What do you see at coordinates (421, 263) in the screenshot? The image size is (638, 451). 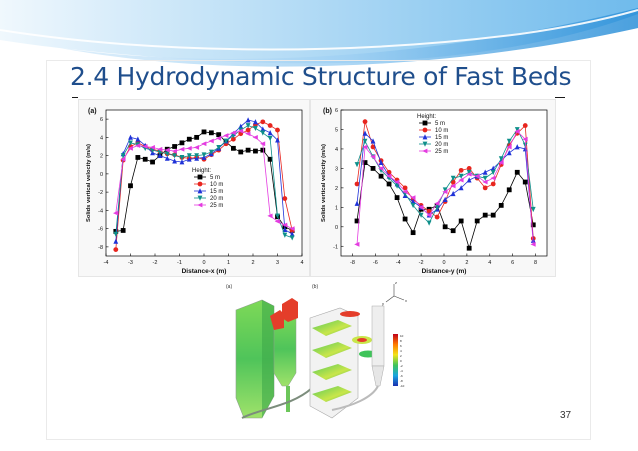 I see `x-tick-label: -2` at bounding box center [421, 263].